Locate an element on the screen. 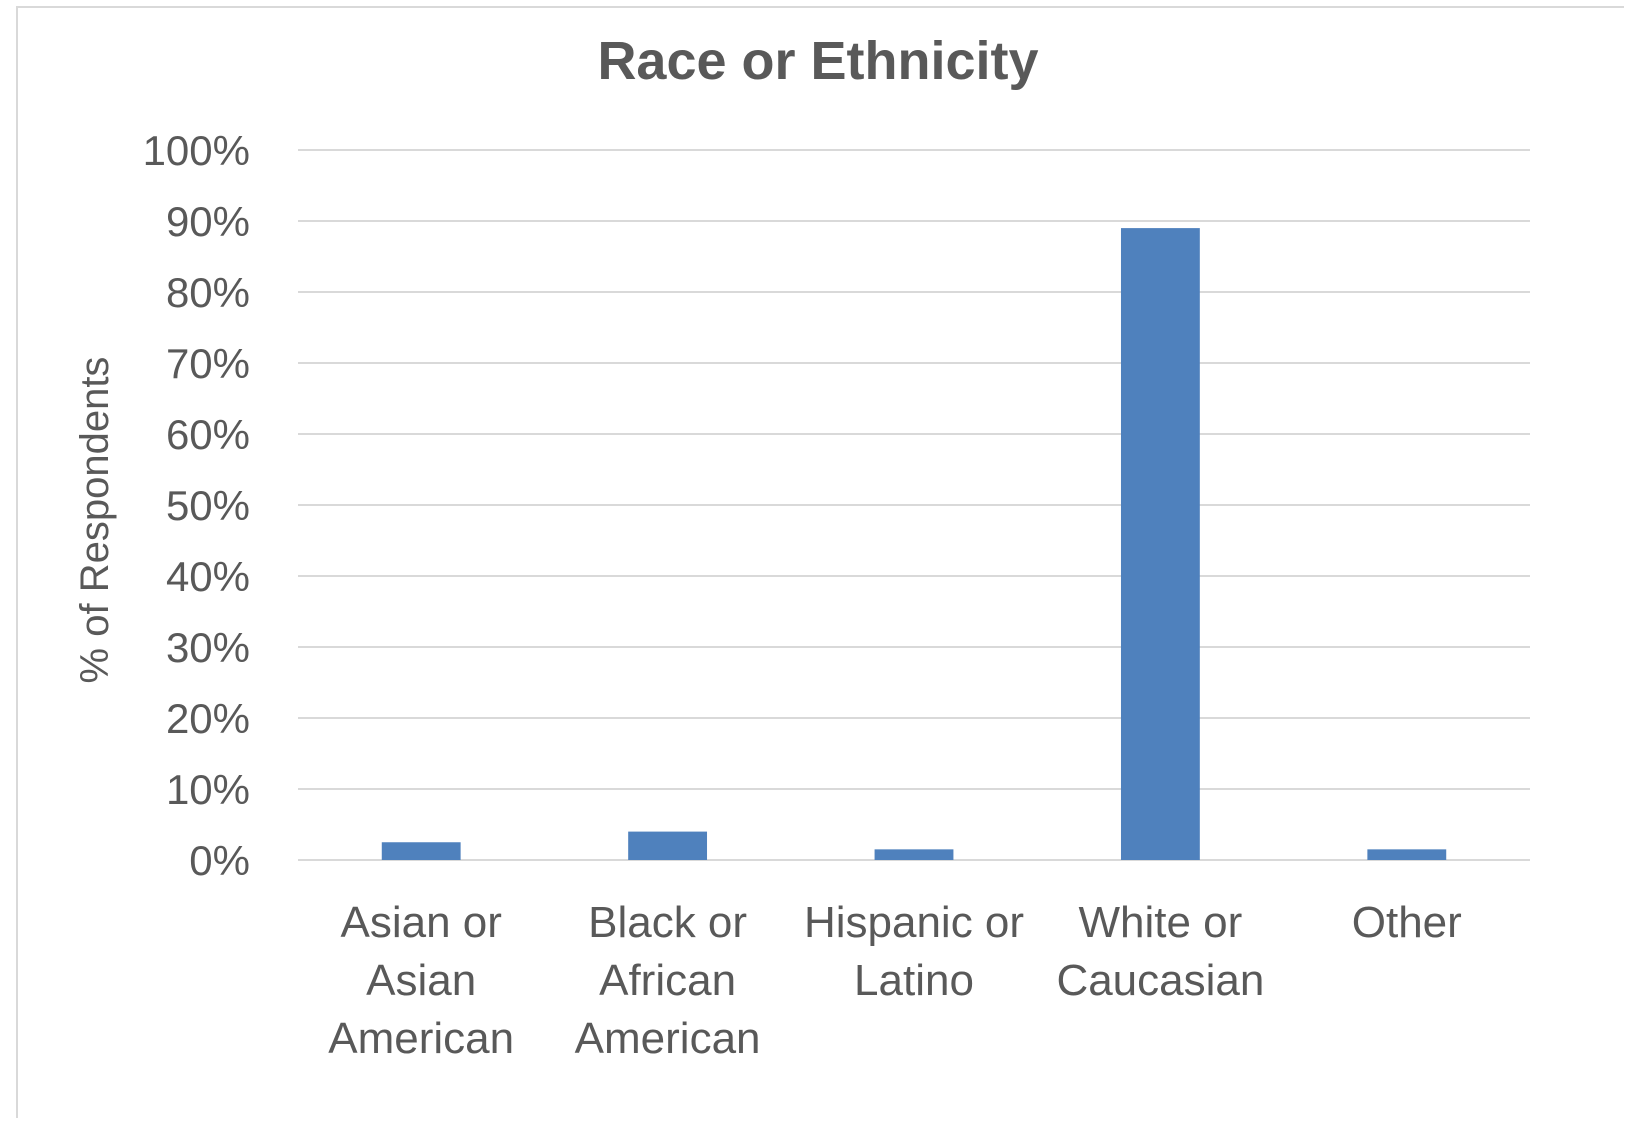 This screenshot has width=1626, height=1122. x-category-label: Hispanic or Latino is located at coordinates (914, 951).